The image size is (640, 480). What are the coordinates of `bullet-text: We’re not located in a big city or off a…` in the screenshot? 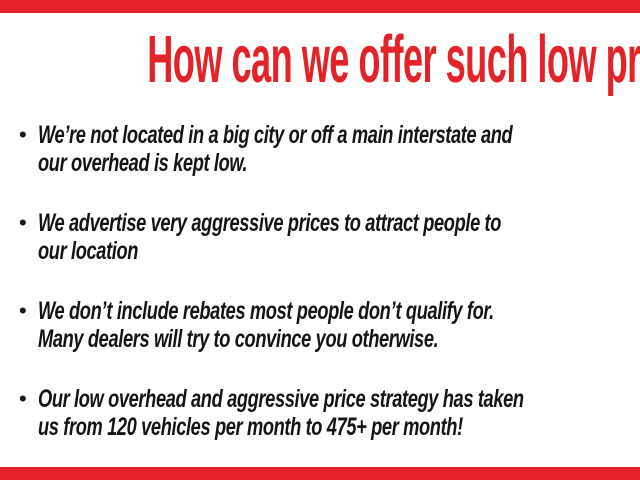 It's located at (275, 149).